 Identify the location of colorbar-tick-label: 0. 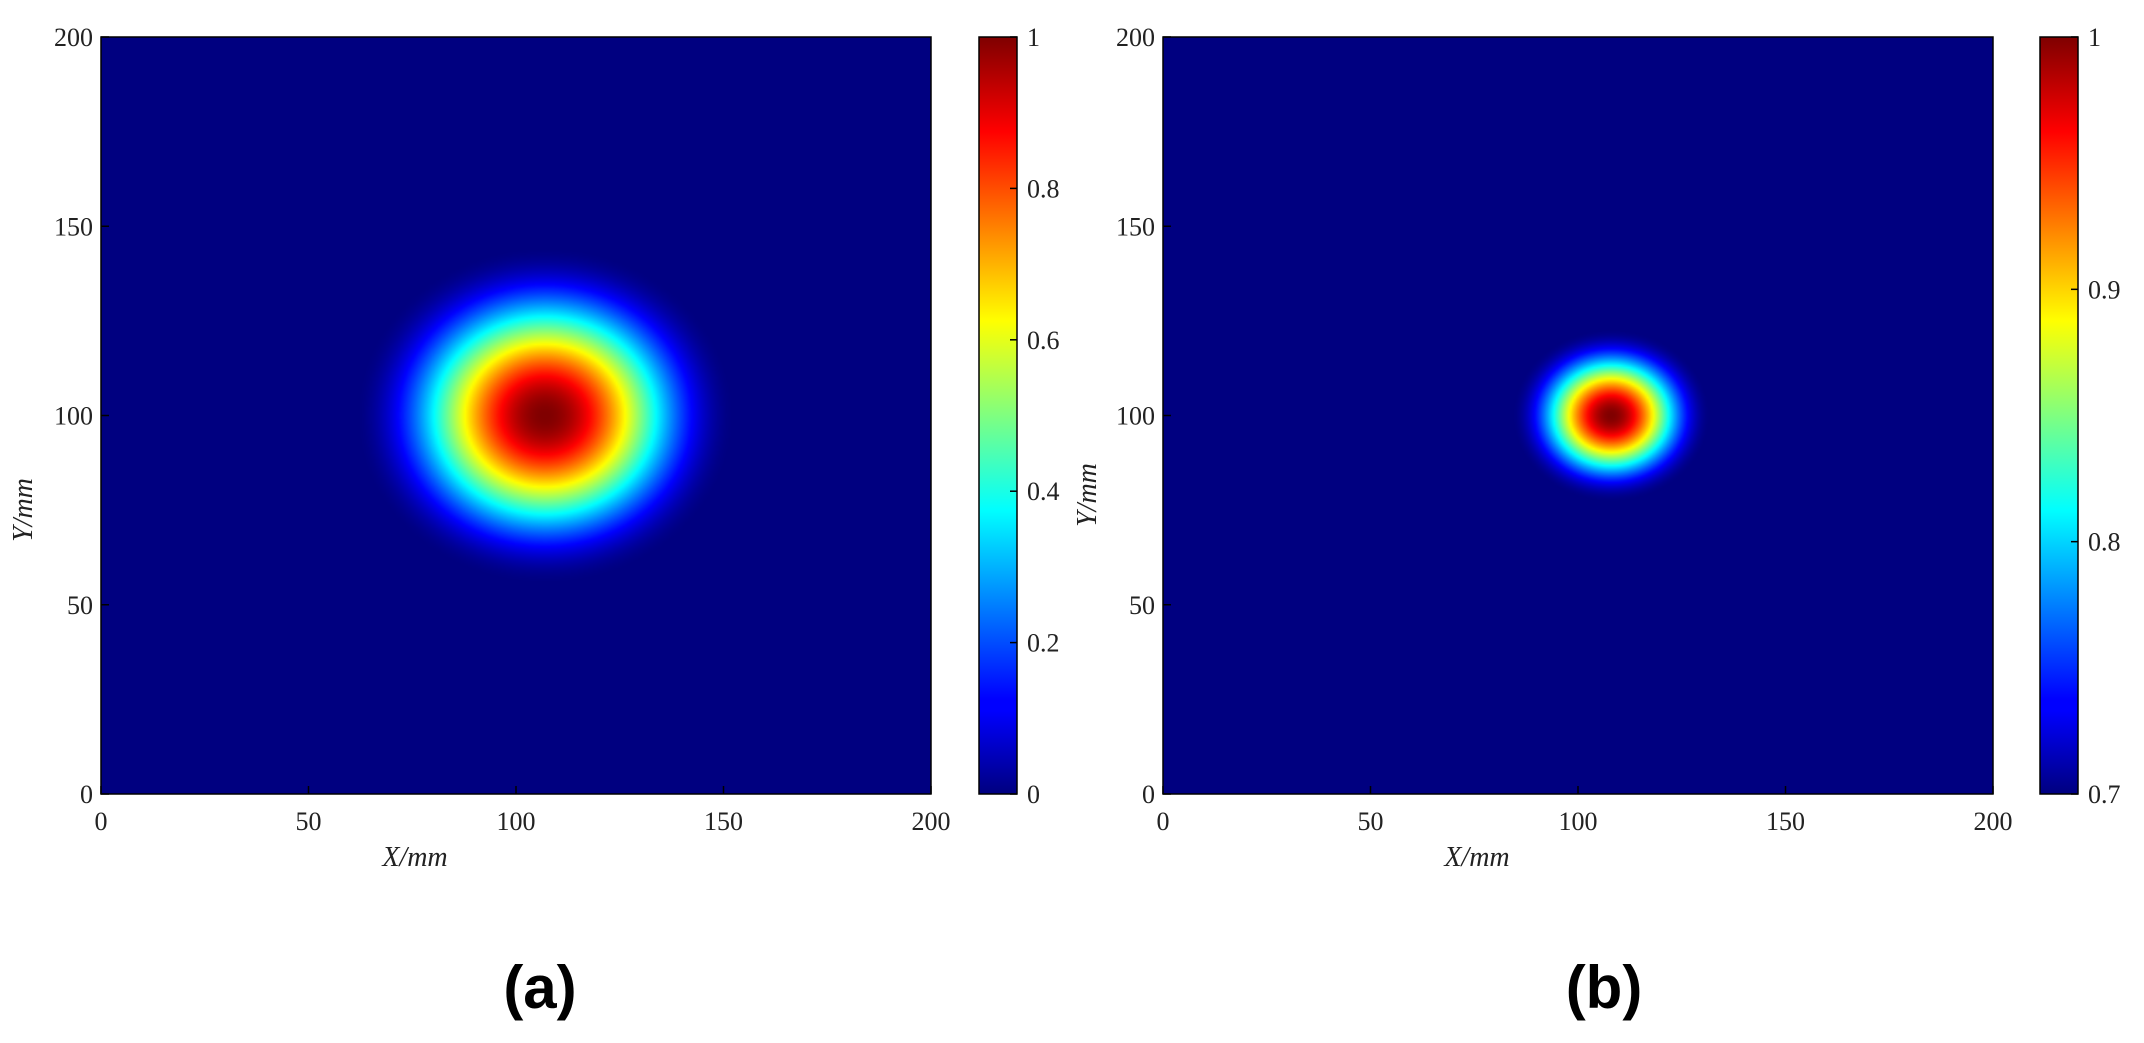
(1033, 794).